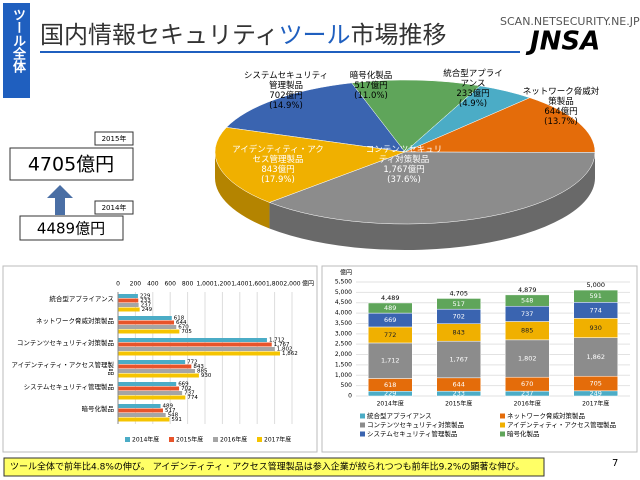  What do you see at coordinates (170, 284) in the screenshot?
I see `x-tick-label: 600` at bounding box center [170, 284].